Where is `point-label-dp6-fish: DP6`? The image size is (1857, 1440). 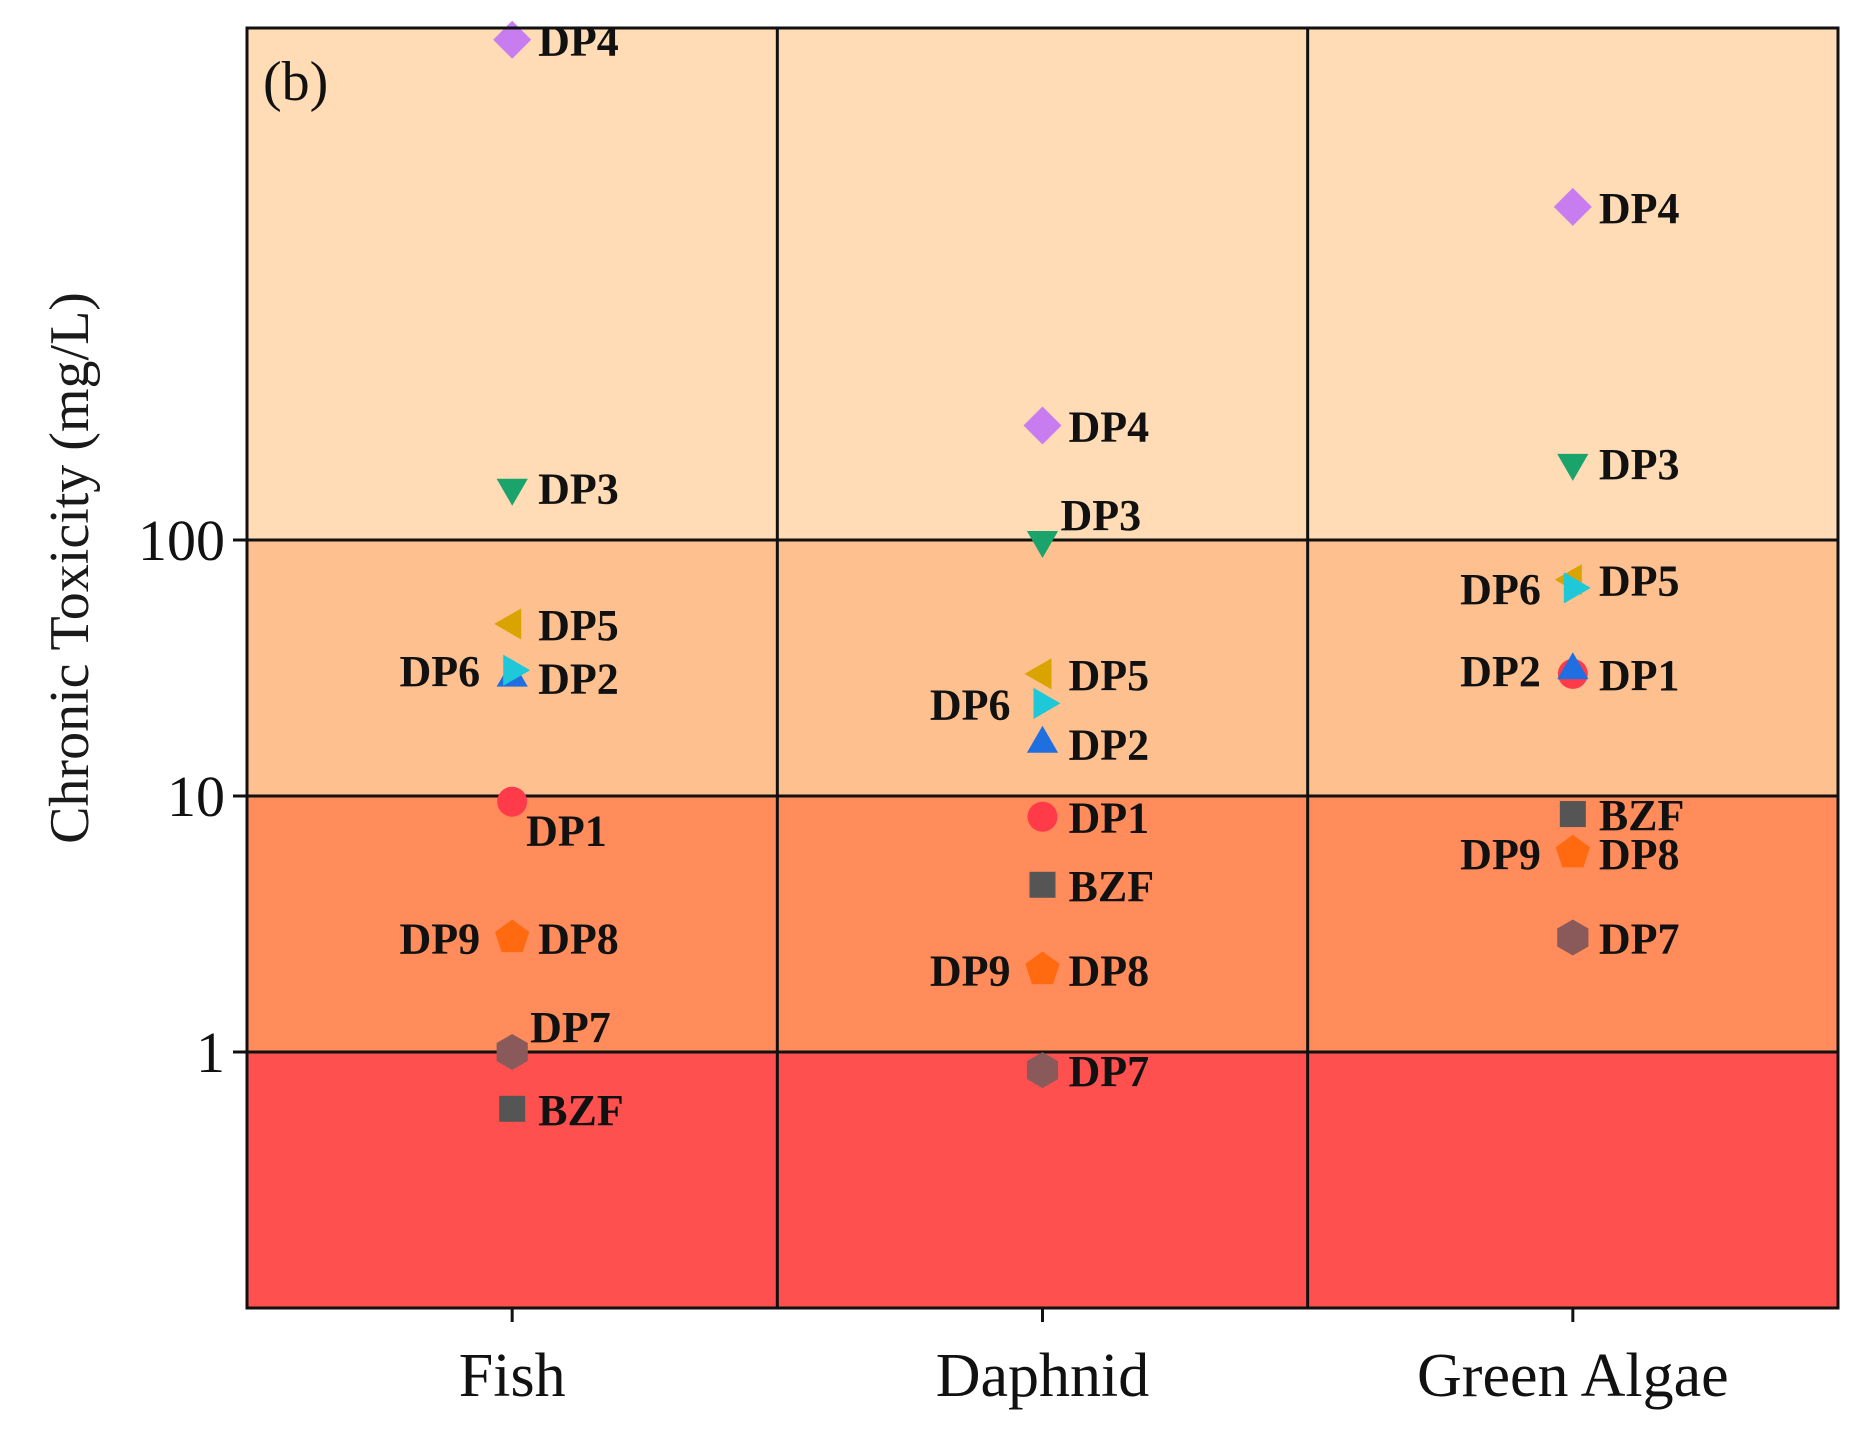 point-label-dp6-fish: DP6 is located at coordinates (440, 671).